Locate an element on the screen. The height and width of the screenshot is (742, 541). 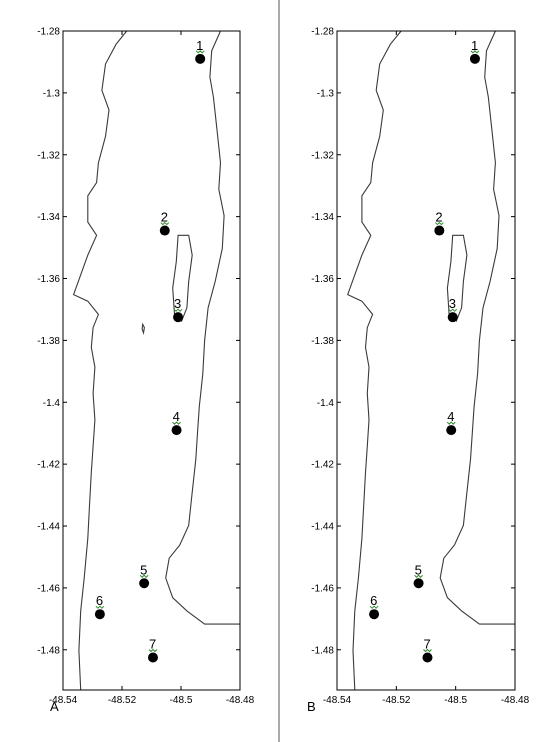
panel-letter: A is located at coordinates (54, 706).